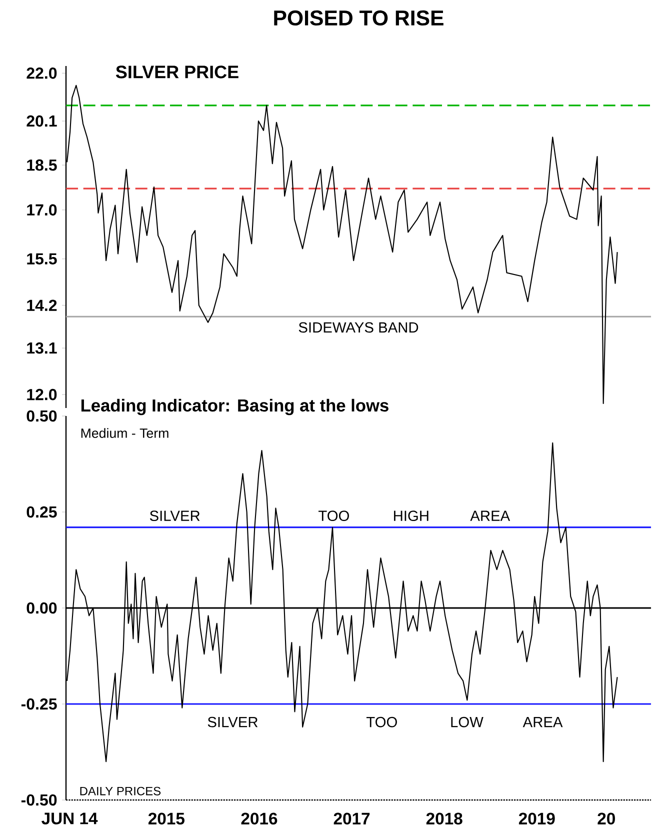 The width and height of the screenshot is (652, 830). What do you see at coordinates (41, 121) in the screenshot?
I see `y-tick-label: 20.1` at bounding box center [41, 121].